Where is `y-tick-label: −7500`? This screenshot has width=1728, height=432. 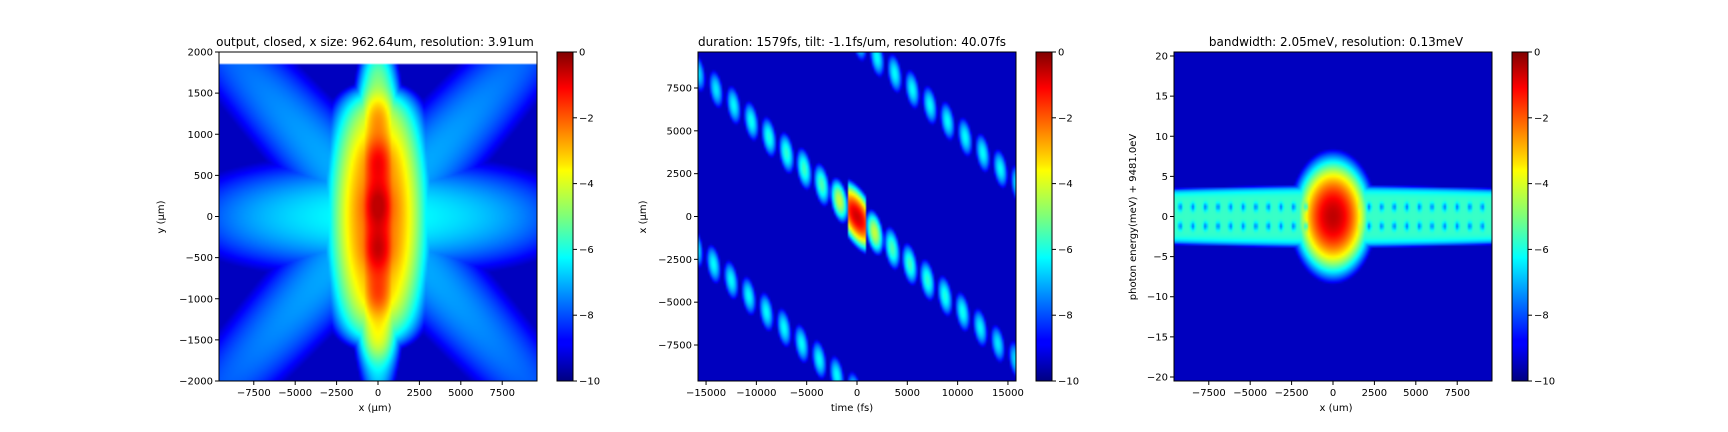
y-tick-label: −7500 is located at coordinates (675, 346).